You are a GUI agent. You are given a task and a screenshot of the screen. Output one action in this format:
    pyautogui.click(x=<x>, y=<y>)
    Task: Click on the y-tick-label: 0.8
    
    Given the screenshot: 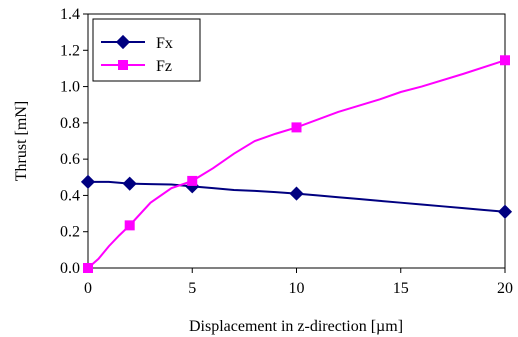 What is the action you would take?
    pyautogui.click(x=70, y=123)
    